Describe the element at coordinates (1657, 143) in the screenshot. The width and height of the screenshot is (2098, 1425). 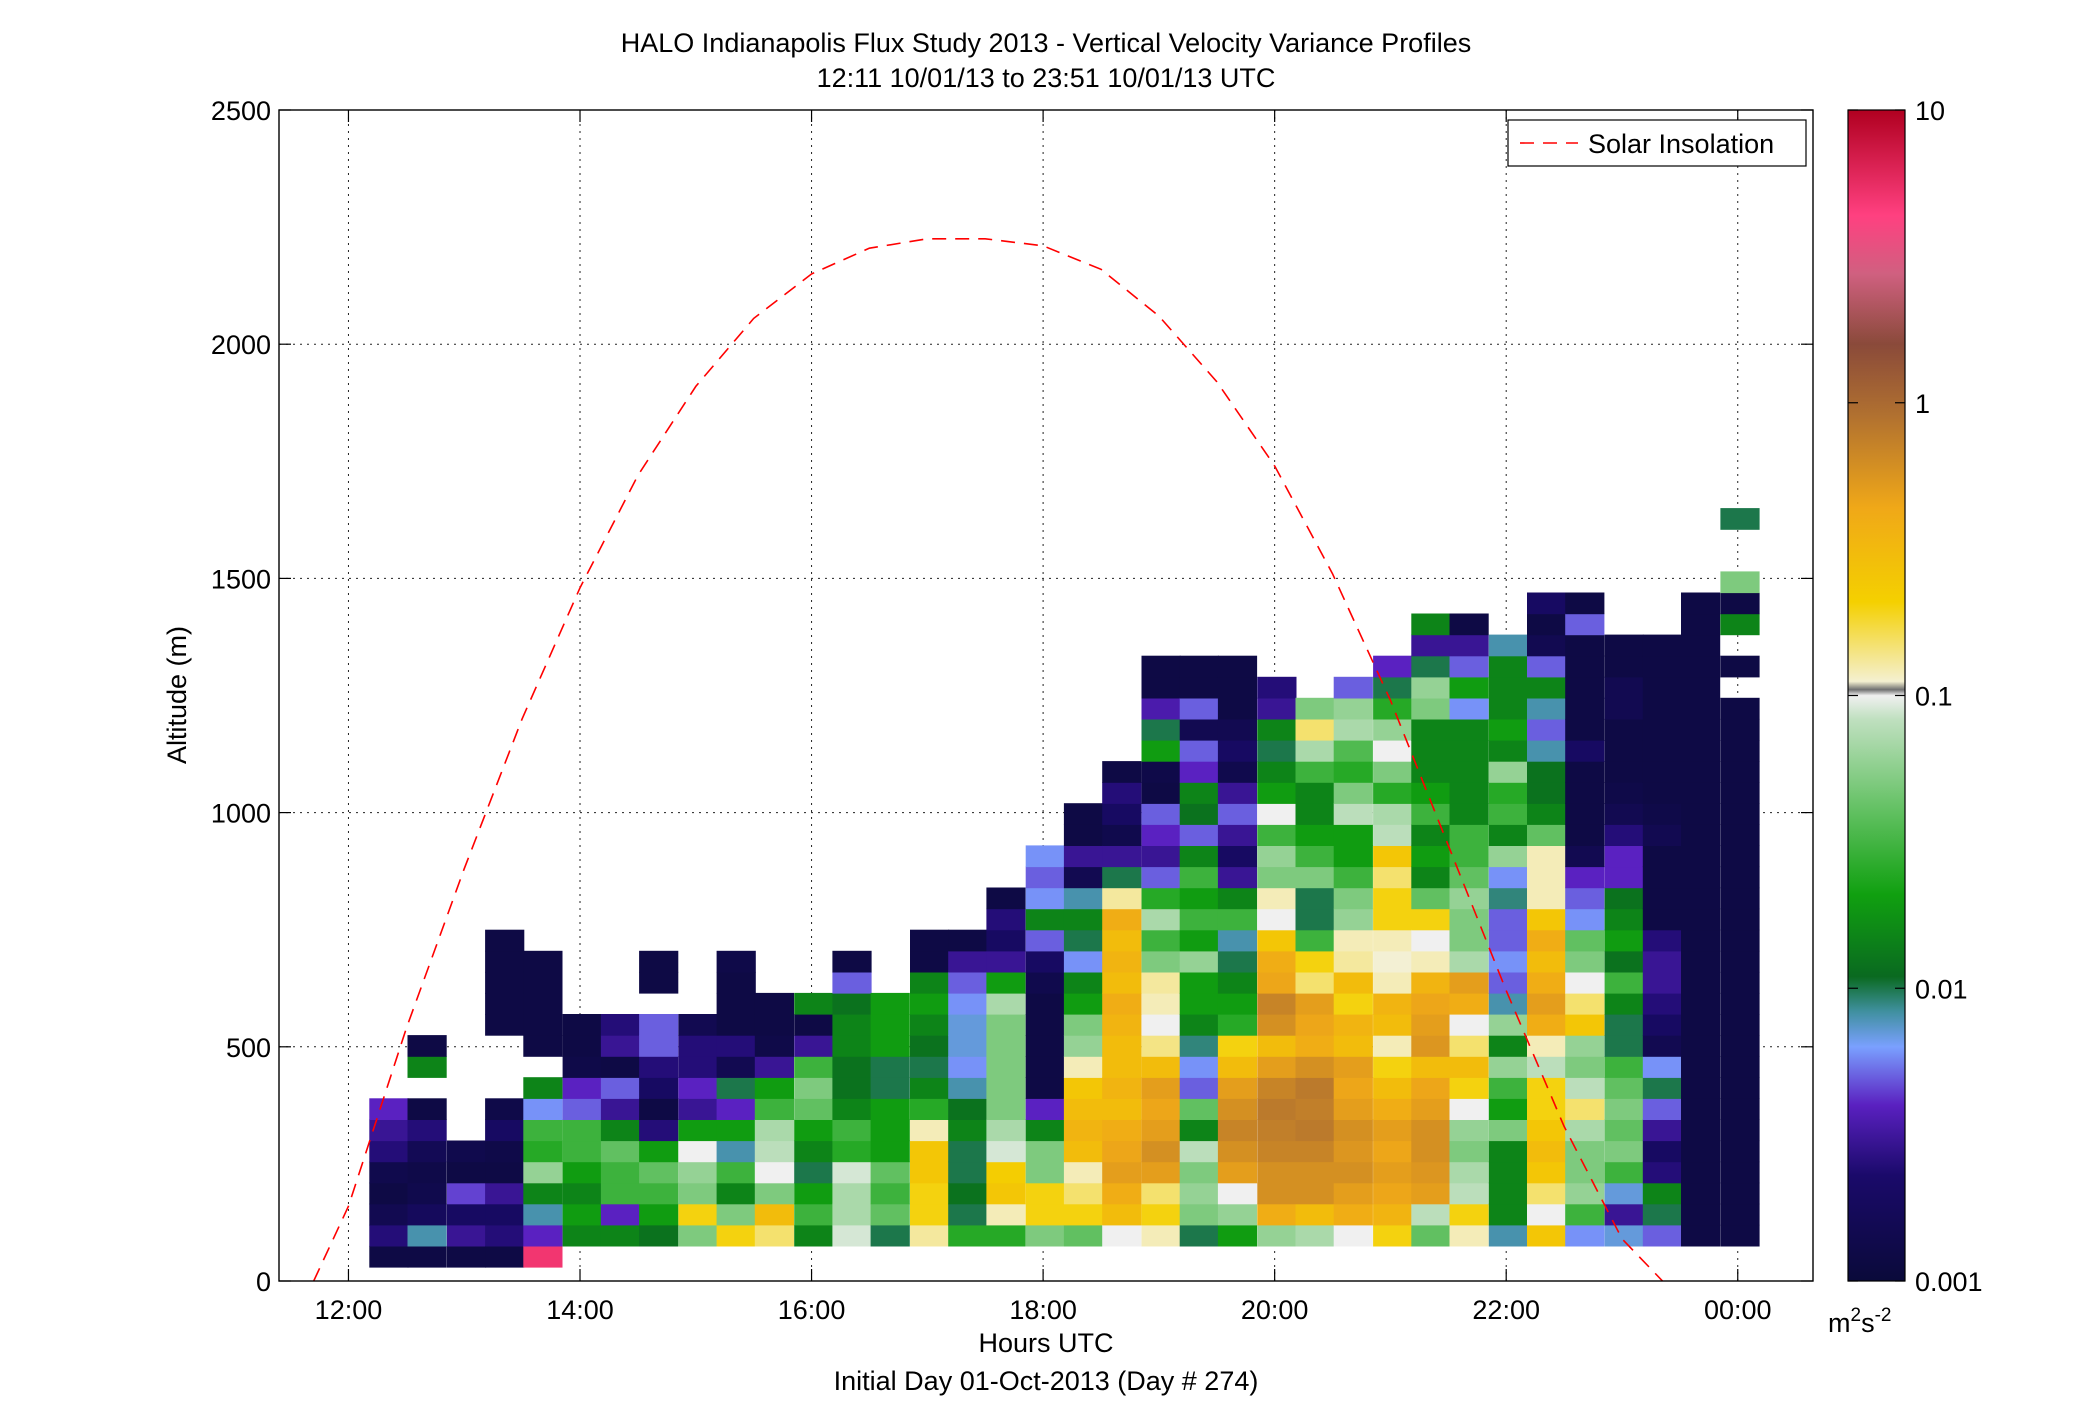
I see `legend-box` at that location.